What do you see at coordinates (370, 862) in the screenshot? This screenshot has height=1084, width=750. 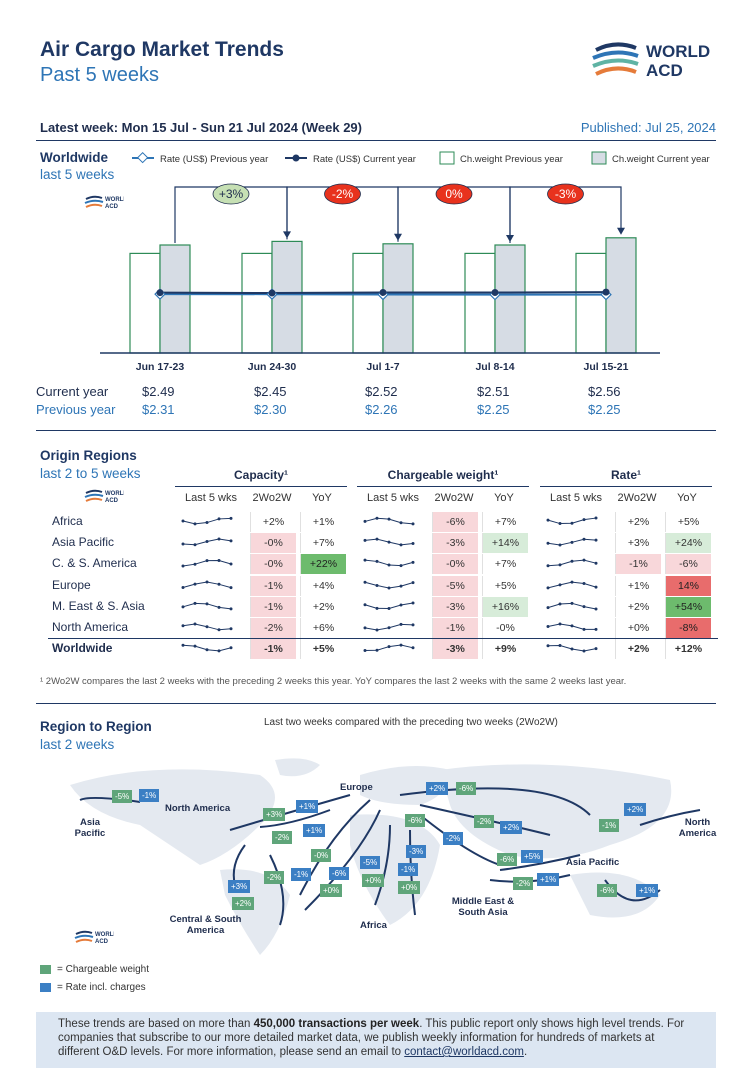 I see `flow-badge: -5%` at bounding box center [370, 862].